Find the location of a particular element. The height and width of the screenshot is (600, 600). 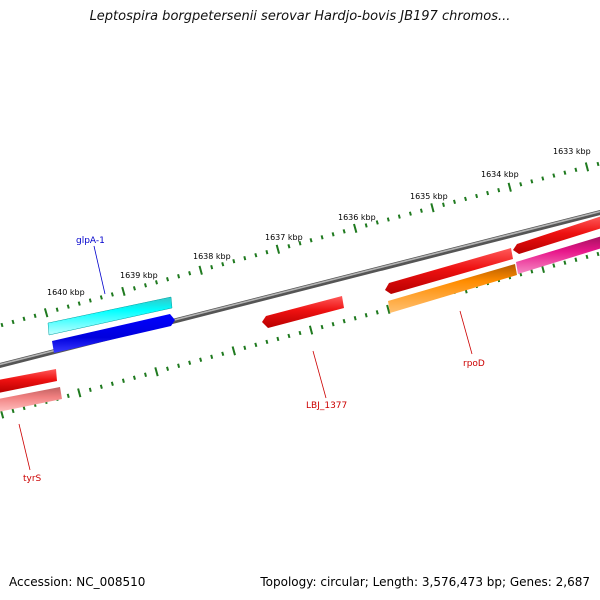

glpA-1-leader-line is located at coordinates (99, 270).